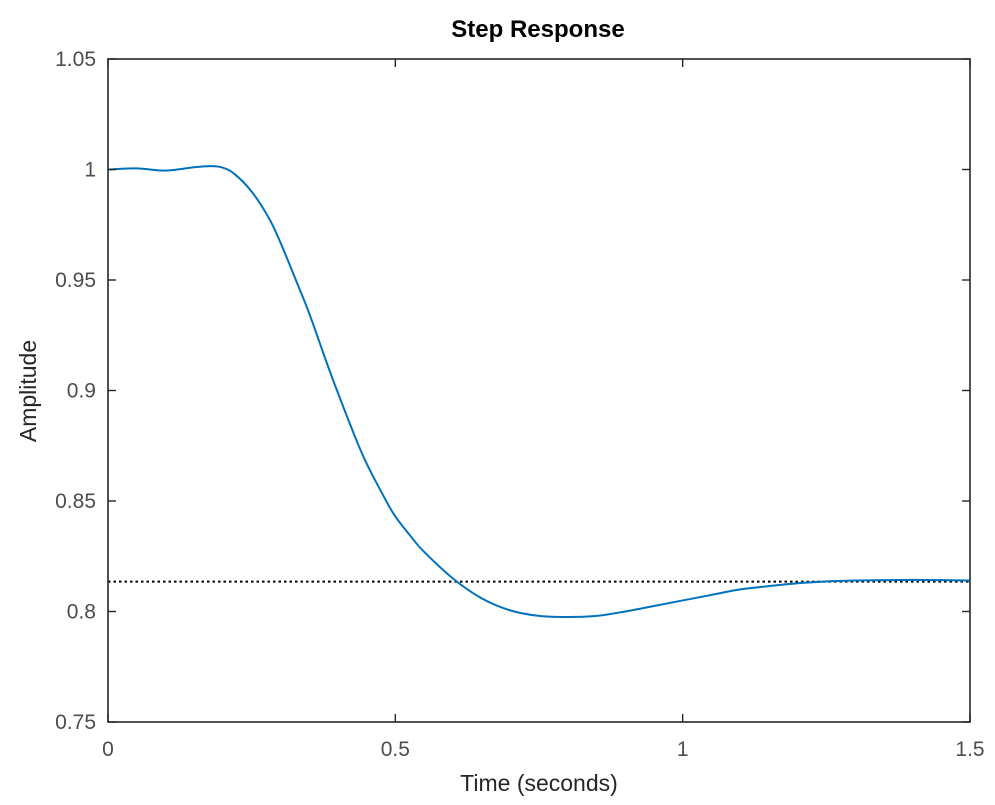  Describe the element at coordinates (81, 391) in the screenshot. I see `y-tick-label: 0.9` at that location.